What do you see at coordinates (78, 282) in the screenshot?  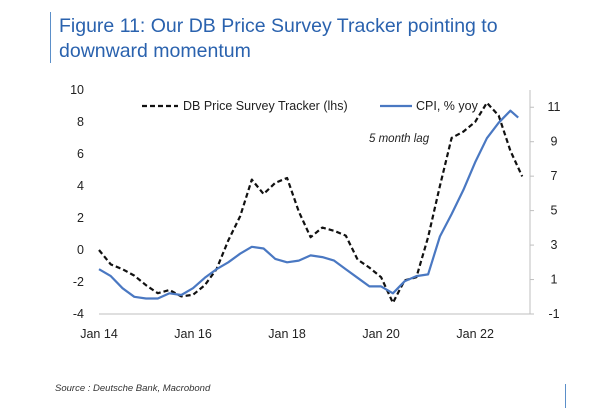 I see `left-tick-label: -2` at bounding box center [78, 282].